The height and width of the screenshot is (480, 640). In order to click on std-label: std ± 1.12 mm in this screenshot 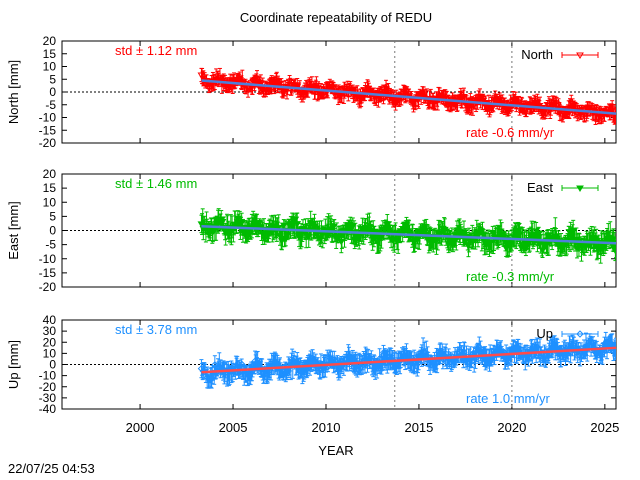, I will do `click(156, 50)`.